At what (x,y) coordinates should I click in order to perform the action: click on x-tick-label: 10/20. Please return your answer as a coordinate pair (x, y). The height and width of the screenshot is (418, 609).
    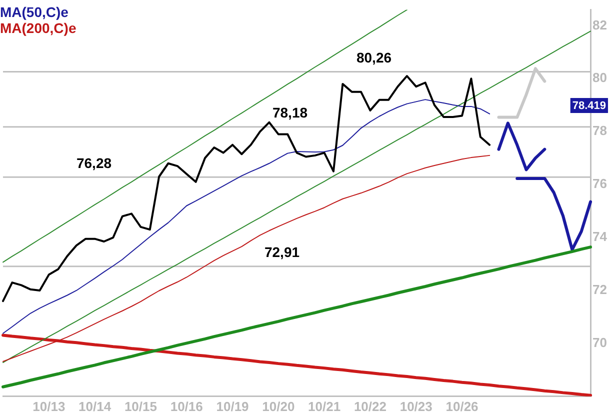
    Looking at the image, I should click on (278, 406).